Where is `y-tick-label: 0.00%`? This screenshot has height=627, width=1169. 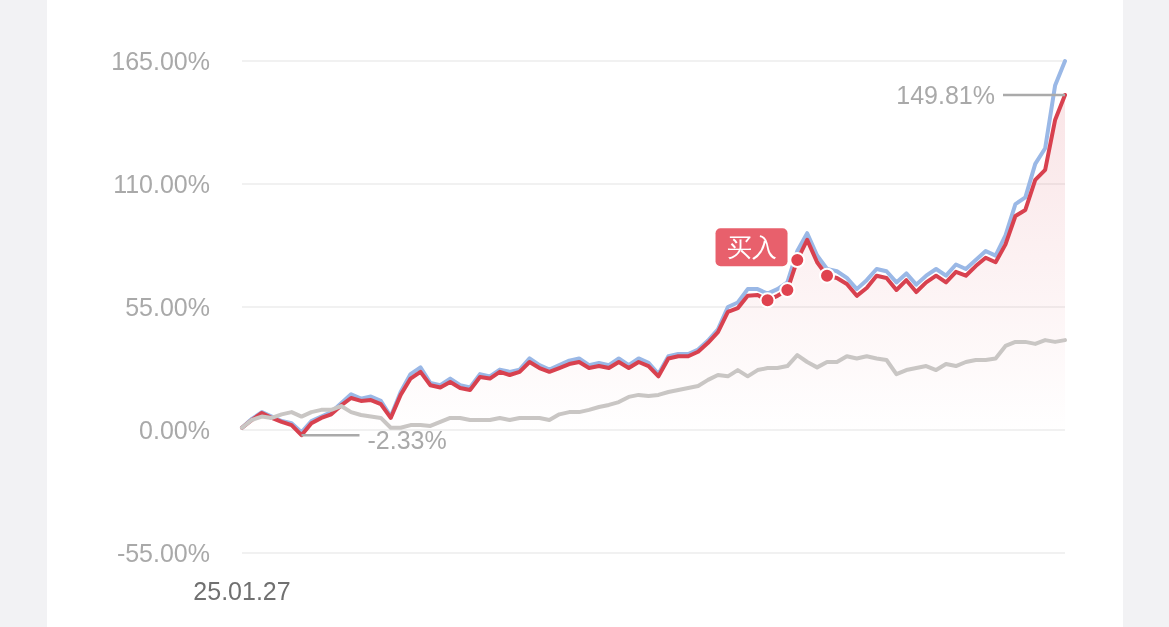
y-tick-label: 0.00% is located at coordinates (174, 430).